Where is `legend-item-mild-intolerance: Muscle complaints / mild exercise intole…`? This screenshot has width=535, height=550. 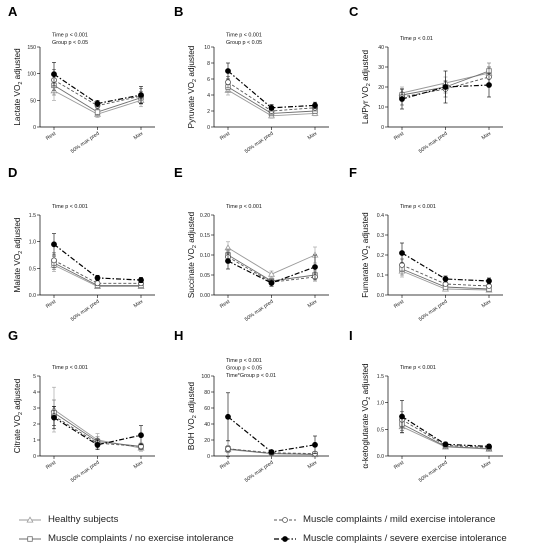
legend-item-mild-intolerance: Muscle complaints / mild exercise intole… is located at coordinates (384, 519).